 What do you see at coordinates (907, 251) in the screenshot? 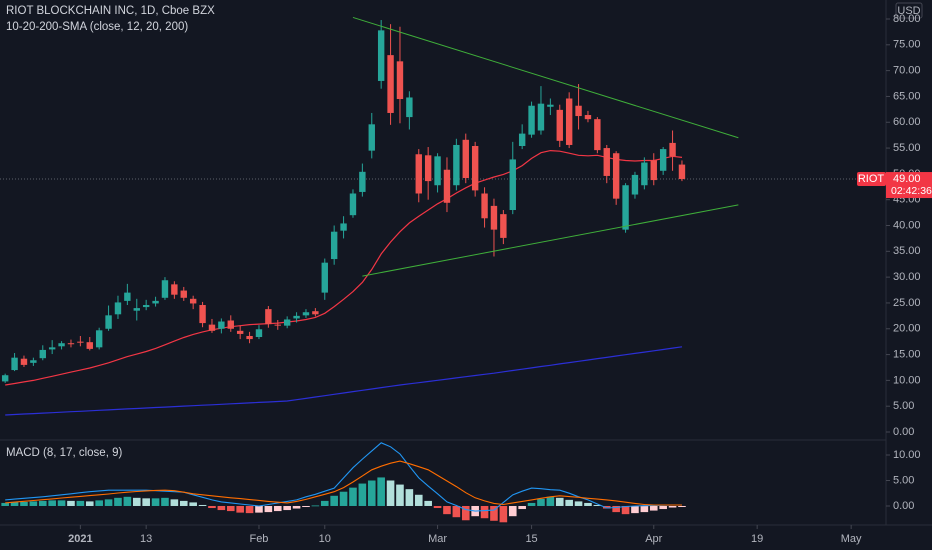
I see `y-tick-label: 35.00` at bounding box center [907, 251].